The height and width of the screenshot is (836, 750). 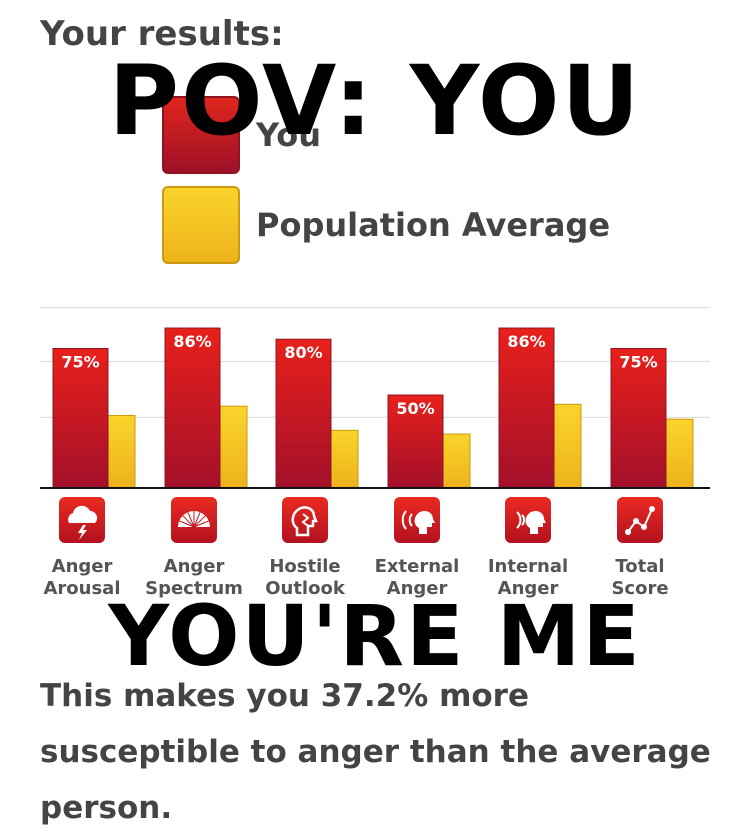 I want to click on meme-caption-top: POV: YOU, so click(x=375, y=101).